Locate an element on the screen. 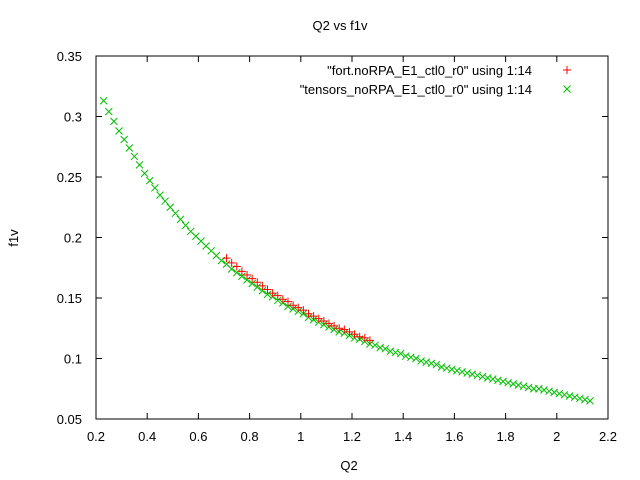 Image resolution: width=640 pixels, height=480 pixels. x-tick-label: 2.2 is located at coordinates (608, 436).